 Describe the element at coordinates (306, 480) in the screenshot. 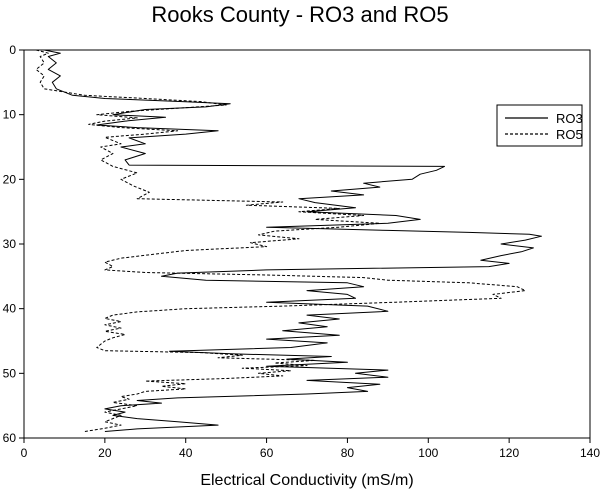

I see `x-axis-label: Electrical Conductivity (mS/m)` at that location.